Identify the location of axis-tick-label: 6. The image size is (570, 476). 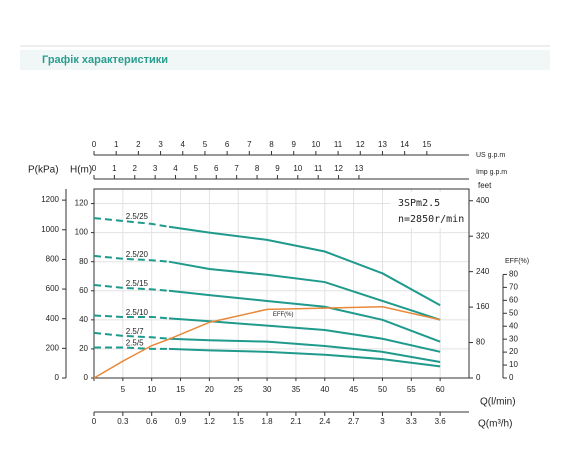
(227, 144).